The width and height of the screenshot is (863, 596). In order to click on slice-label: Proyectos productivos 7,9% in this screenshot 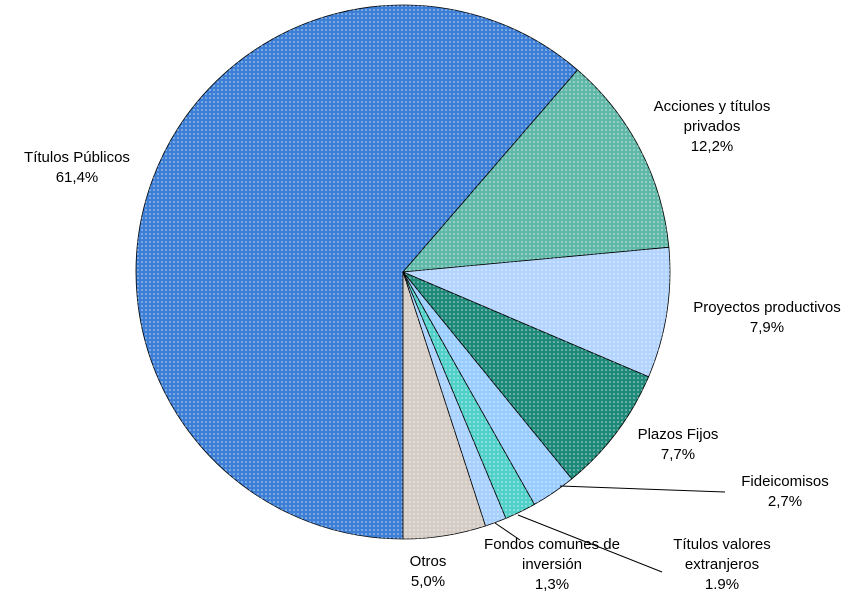, I will do `click(767, 318)`.